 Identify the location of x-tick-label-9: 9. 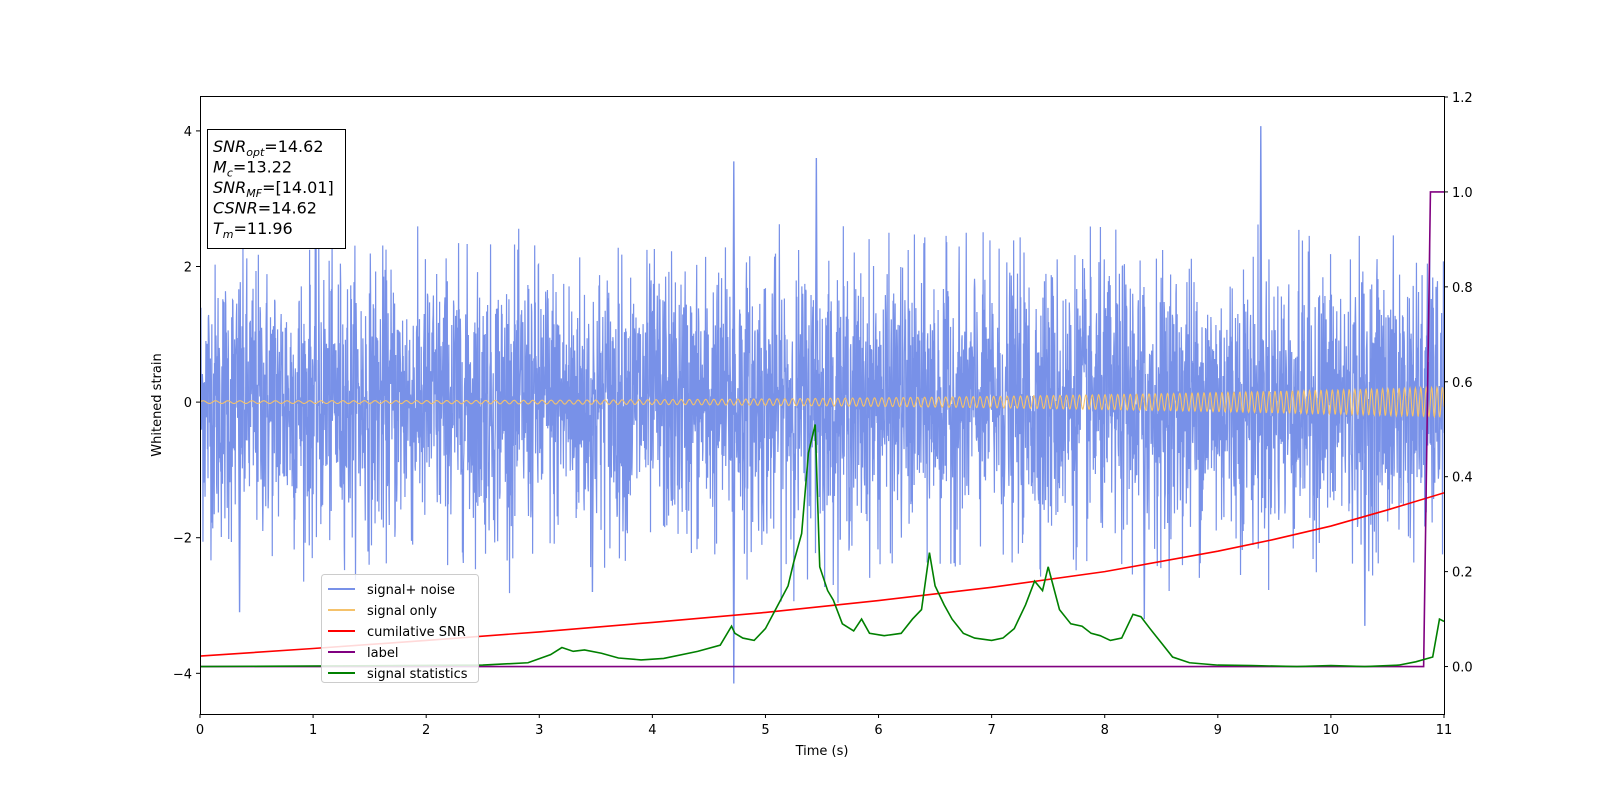
(1218, 730).